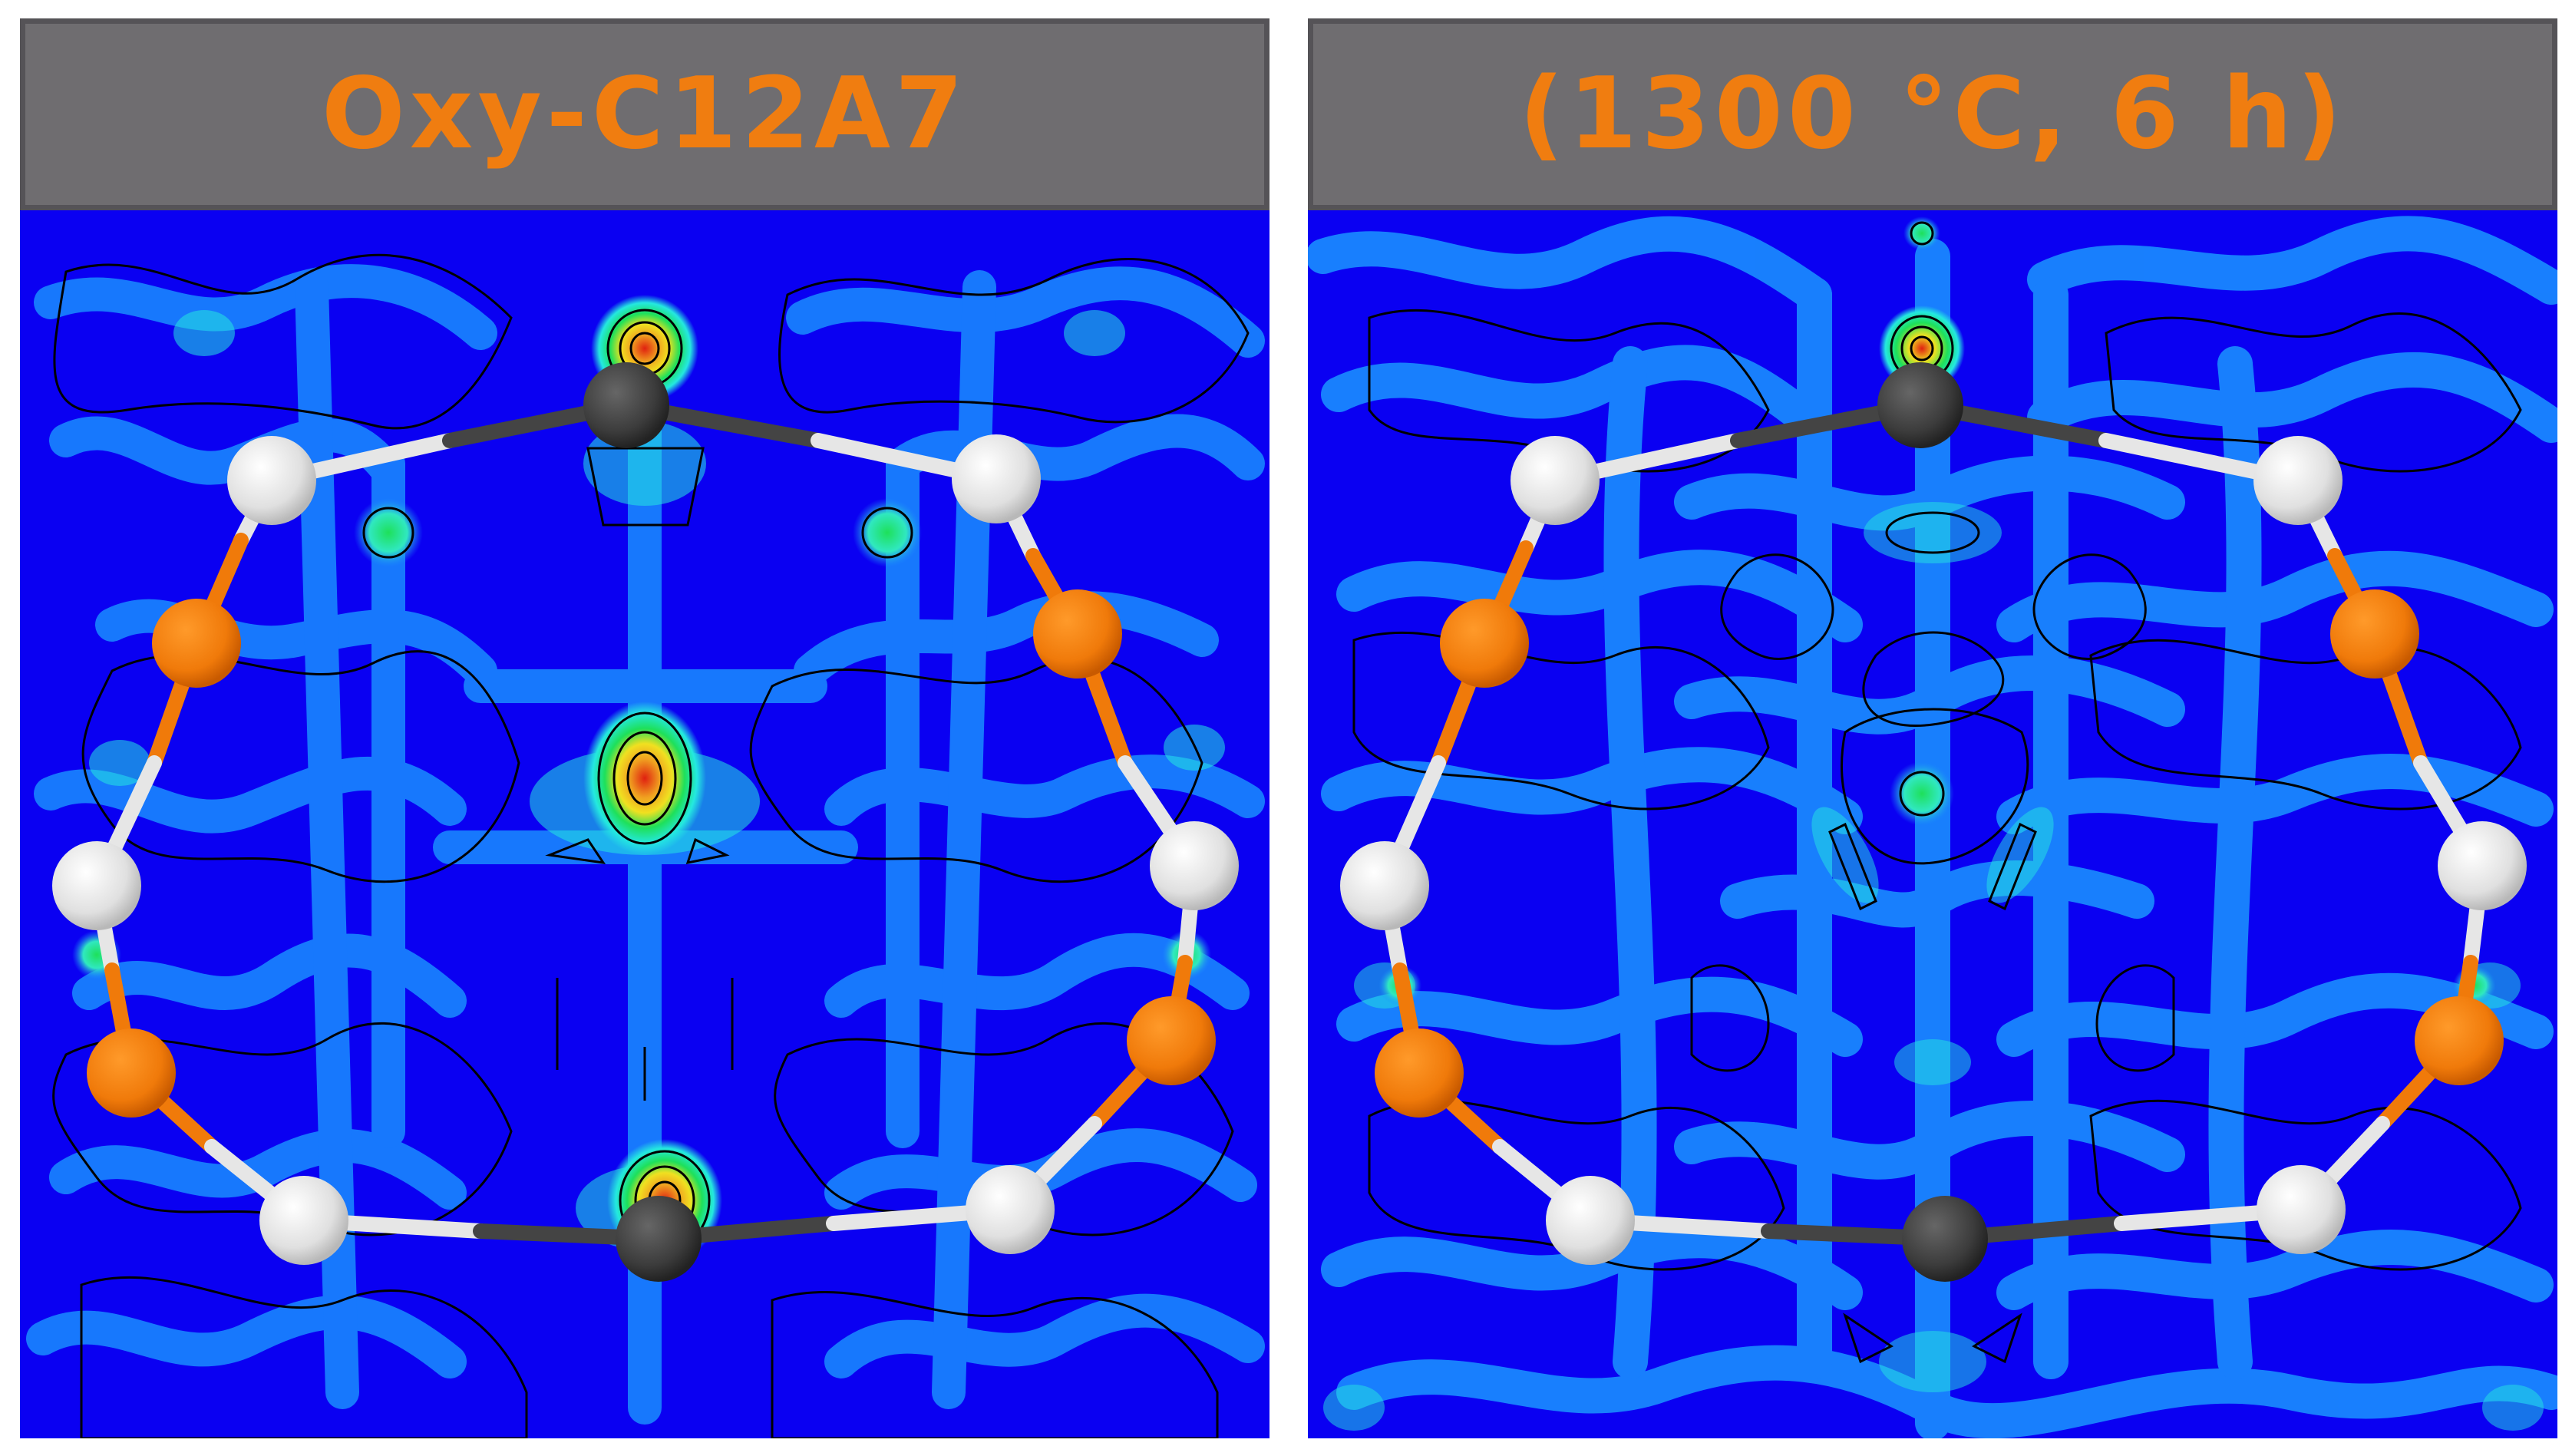  I want to click on panel-title: Oxy-C12A7, so click(645, 114).